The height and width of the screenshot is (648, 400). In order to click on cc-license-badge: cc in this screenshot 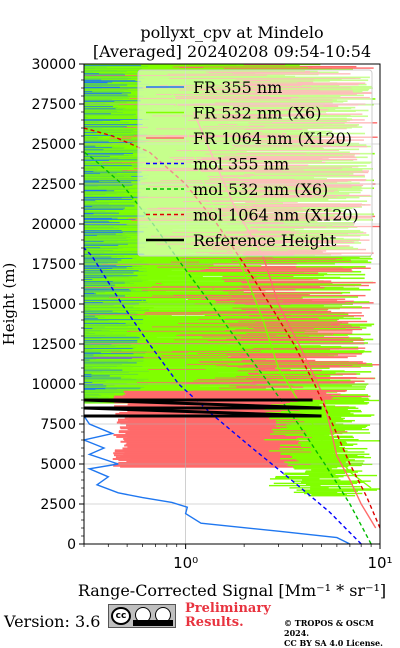, I will do `click(142, 616)`.